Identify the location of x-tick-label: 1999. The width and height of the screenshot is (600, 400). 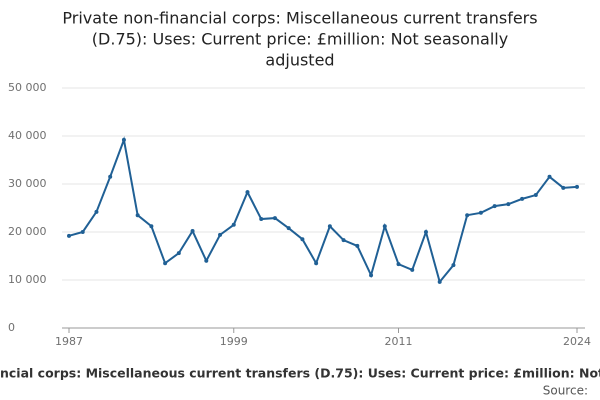
(234, 341).